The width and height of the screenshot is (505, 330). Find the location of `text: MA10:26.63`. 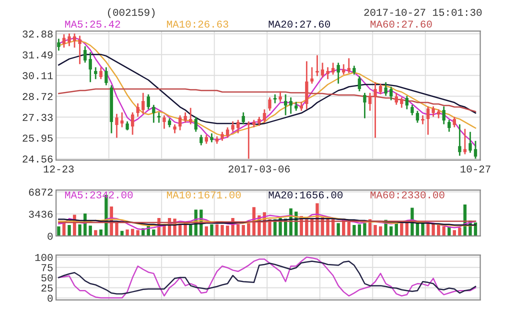

text: MA10:26.63 is located at coordinates (197, 24).